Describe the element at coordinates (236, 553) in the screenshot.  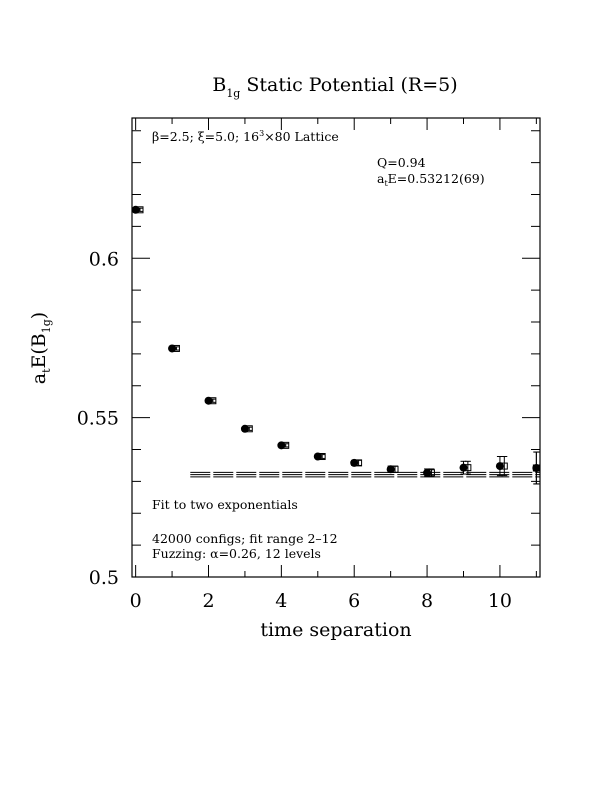
I see `fuzzing-annotation: Fuzzing: α=0.26, 12 levels` at that location.